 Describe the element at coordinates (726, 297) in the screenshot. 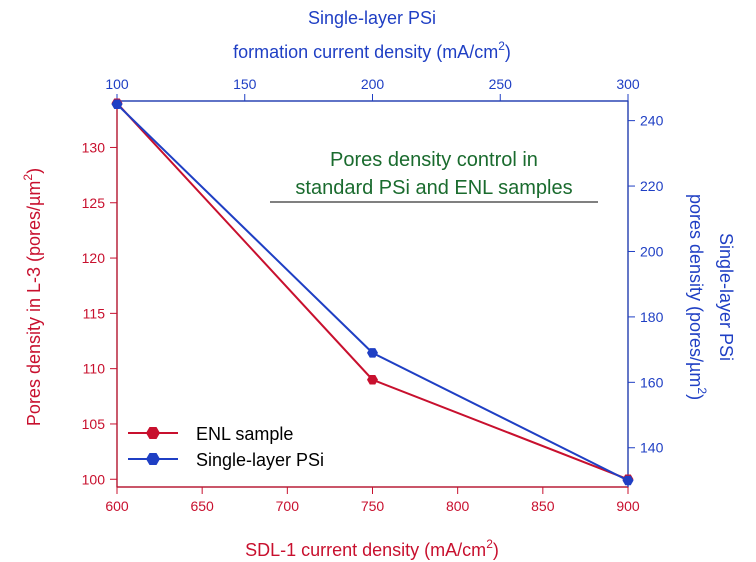

I see `right-axis-title-line1: Single-layer PSi` at that location.